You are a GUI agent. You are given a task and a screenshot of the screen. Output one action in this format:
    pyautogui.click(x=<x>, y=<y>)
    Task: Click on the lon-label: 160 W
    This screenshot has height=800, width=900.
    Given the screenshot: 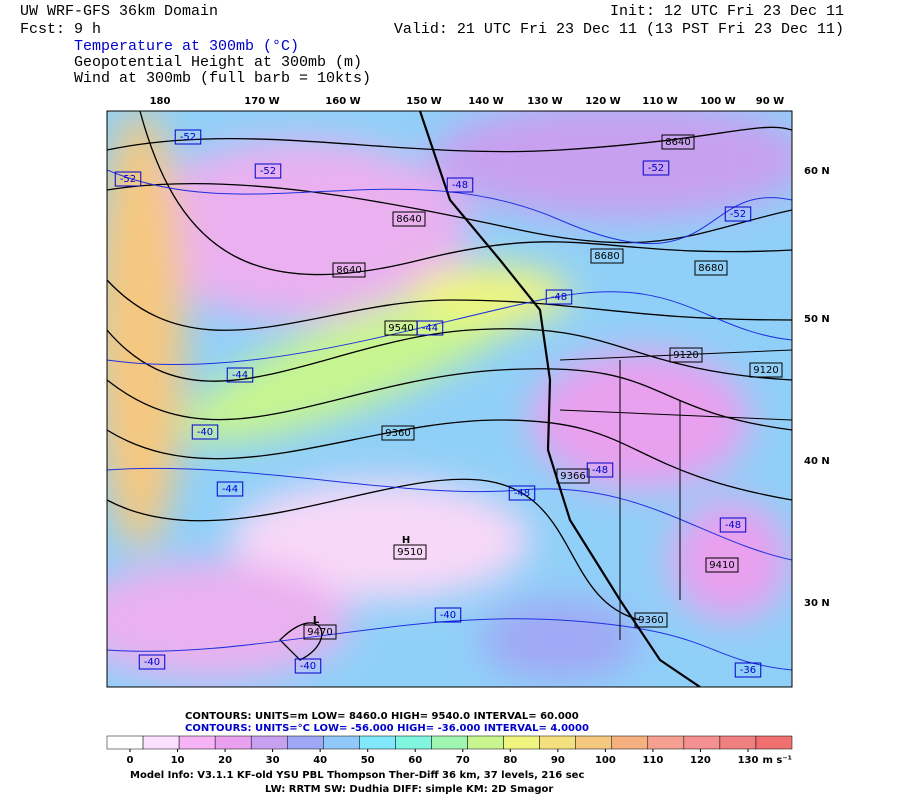 What is the action you would take?
    pyautogui.click(x=342, y=101)
    